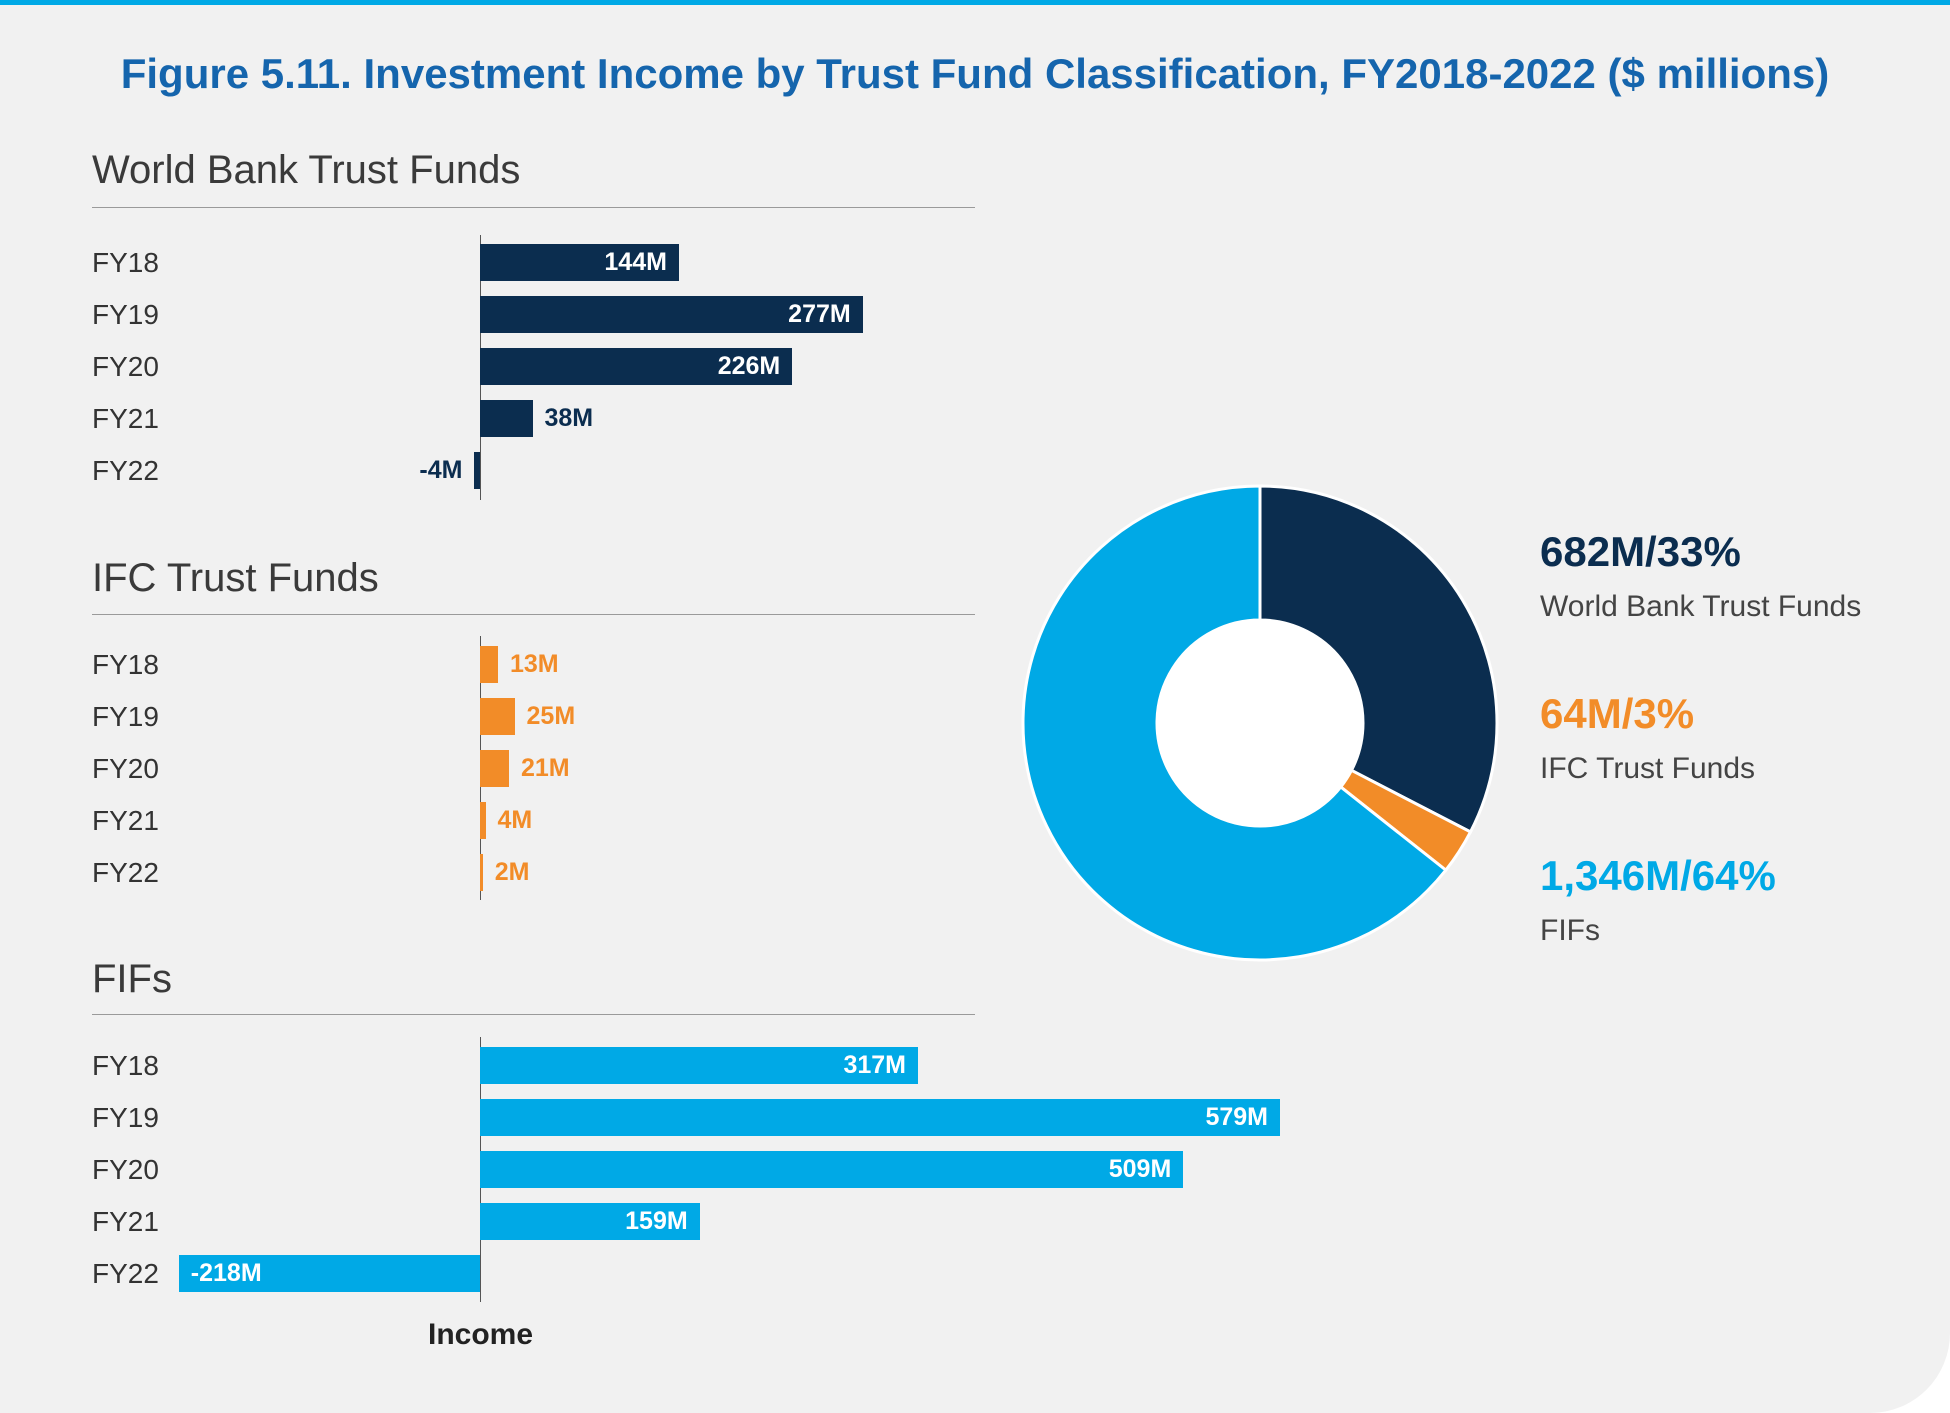  Describe the element at coordinates (125, 1221) in the screenshot. I see `category-label-fifs-fy21: FY21` at that location.